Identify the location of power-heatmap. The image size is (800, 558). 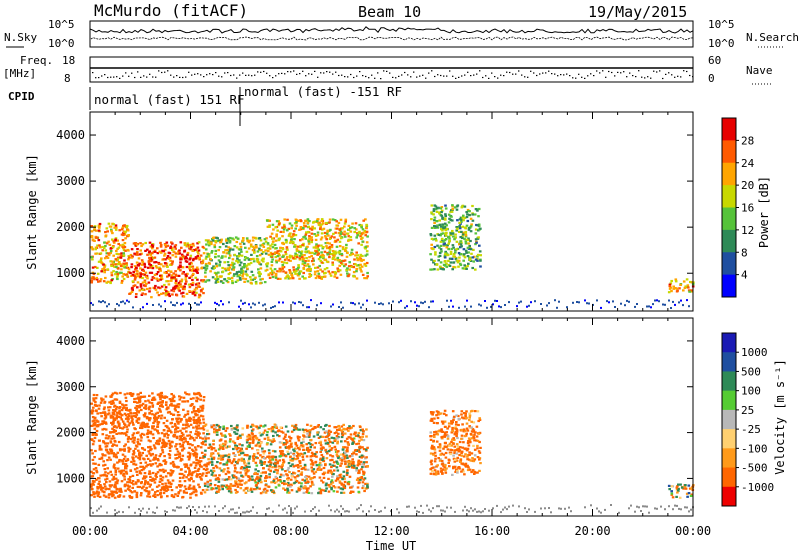
(392, 256).